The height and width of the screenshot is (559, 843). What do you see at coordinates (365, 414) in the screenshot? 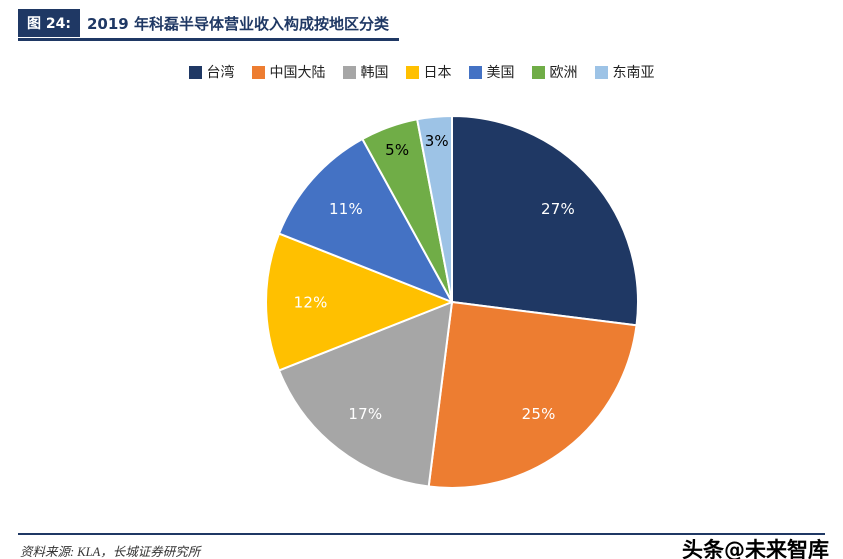
I see `pie-slice-label: 17%` at bounding box center [365, 414].